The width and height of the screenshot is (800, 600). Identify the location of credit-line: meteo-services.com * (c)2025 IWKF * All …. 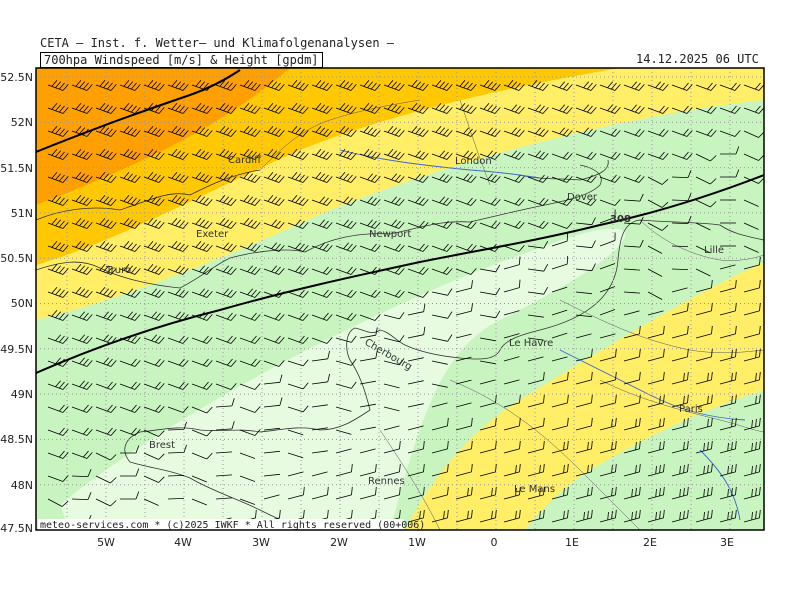
(232, 525).